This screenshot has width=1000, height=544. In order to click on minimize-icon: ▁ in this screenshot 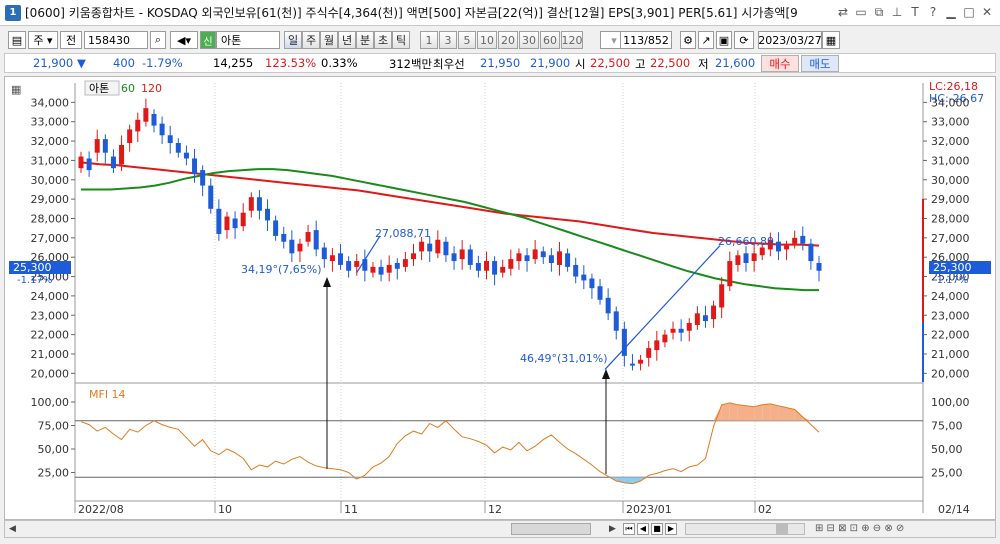, I will do `click(951, 12)`.